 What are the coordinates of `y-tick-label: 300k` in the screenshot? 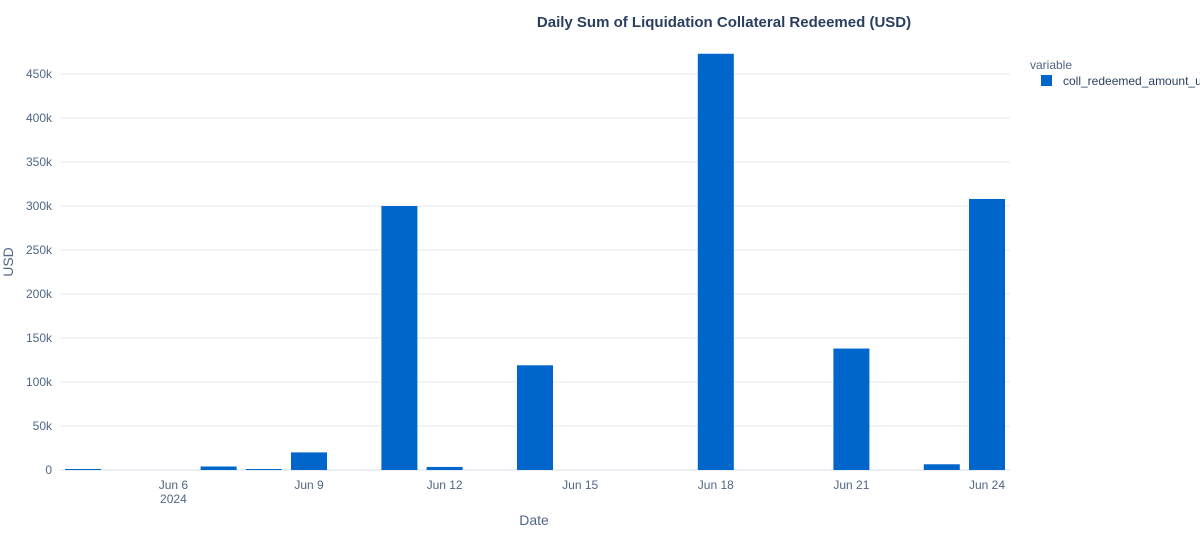 It's located at (39, 206).